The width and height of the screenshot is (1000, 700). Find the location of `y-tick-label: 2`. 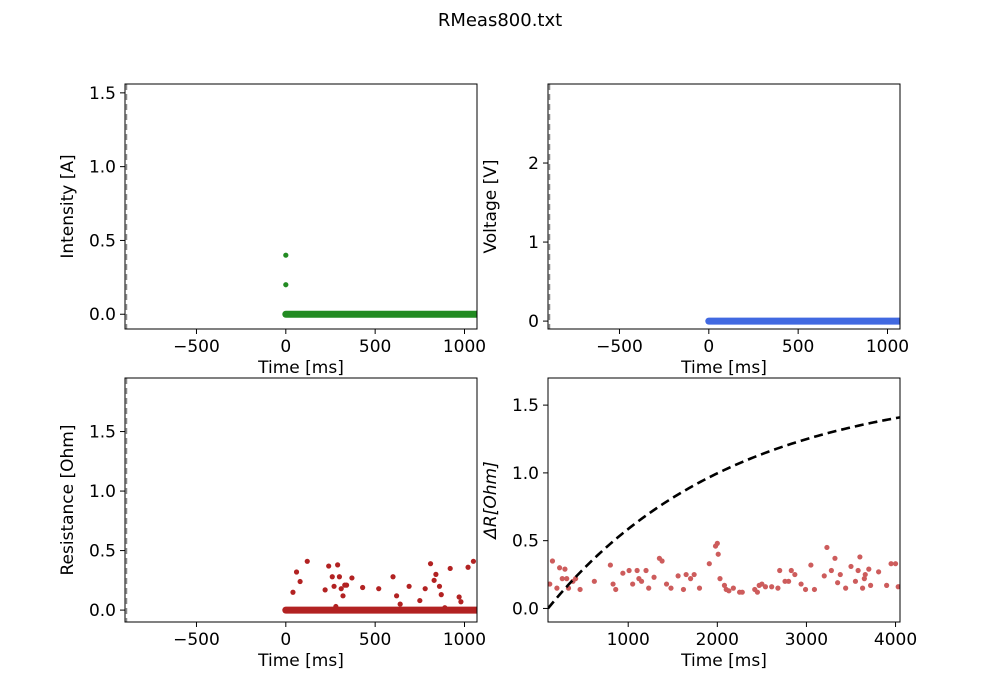

y-tick-label: 2 is located at coordinates (533, 164).